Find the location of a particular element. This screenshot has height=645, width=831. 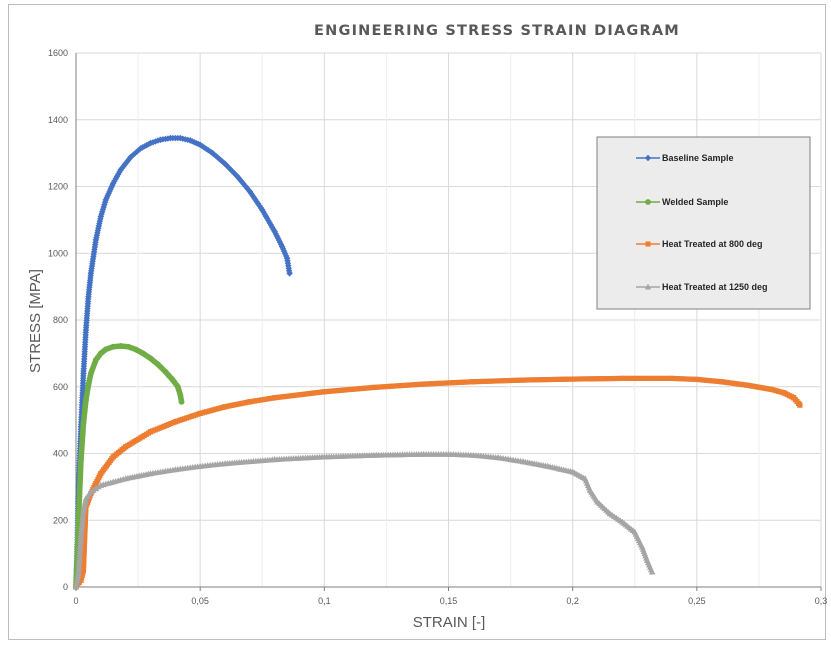

y-axis-title: STRESS [MPA] is located at coordinates (35, 321).